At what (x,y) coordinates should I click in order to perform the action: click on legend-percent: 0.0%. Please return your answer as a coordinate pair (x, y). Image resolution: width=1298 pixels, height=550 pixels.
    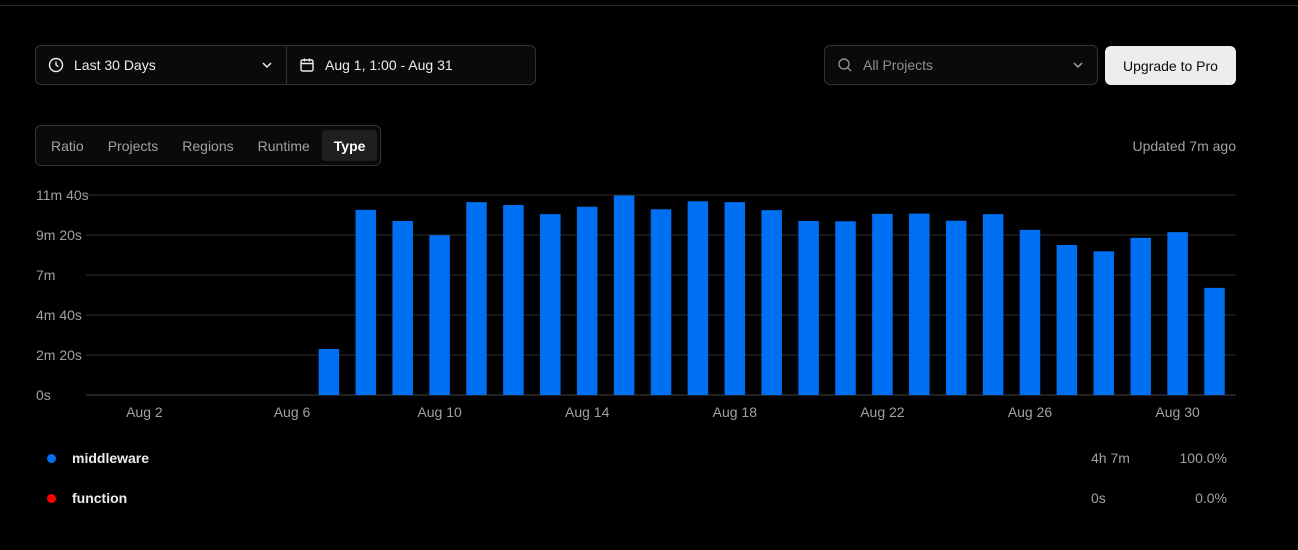
    Looking at the image, I should click on (1211, 498).